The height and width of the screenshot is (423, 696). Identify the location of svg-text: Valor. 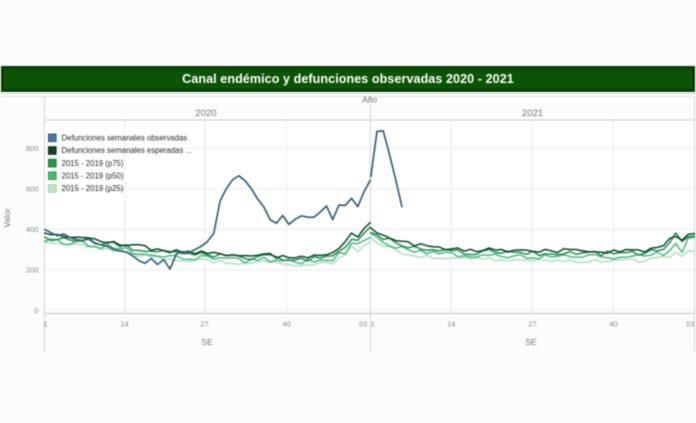
(7, 217).